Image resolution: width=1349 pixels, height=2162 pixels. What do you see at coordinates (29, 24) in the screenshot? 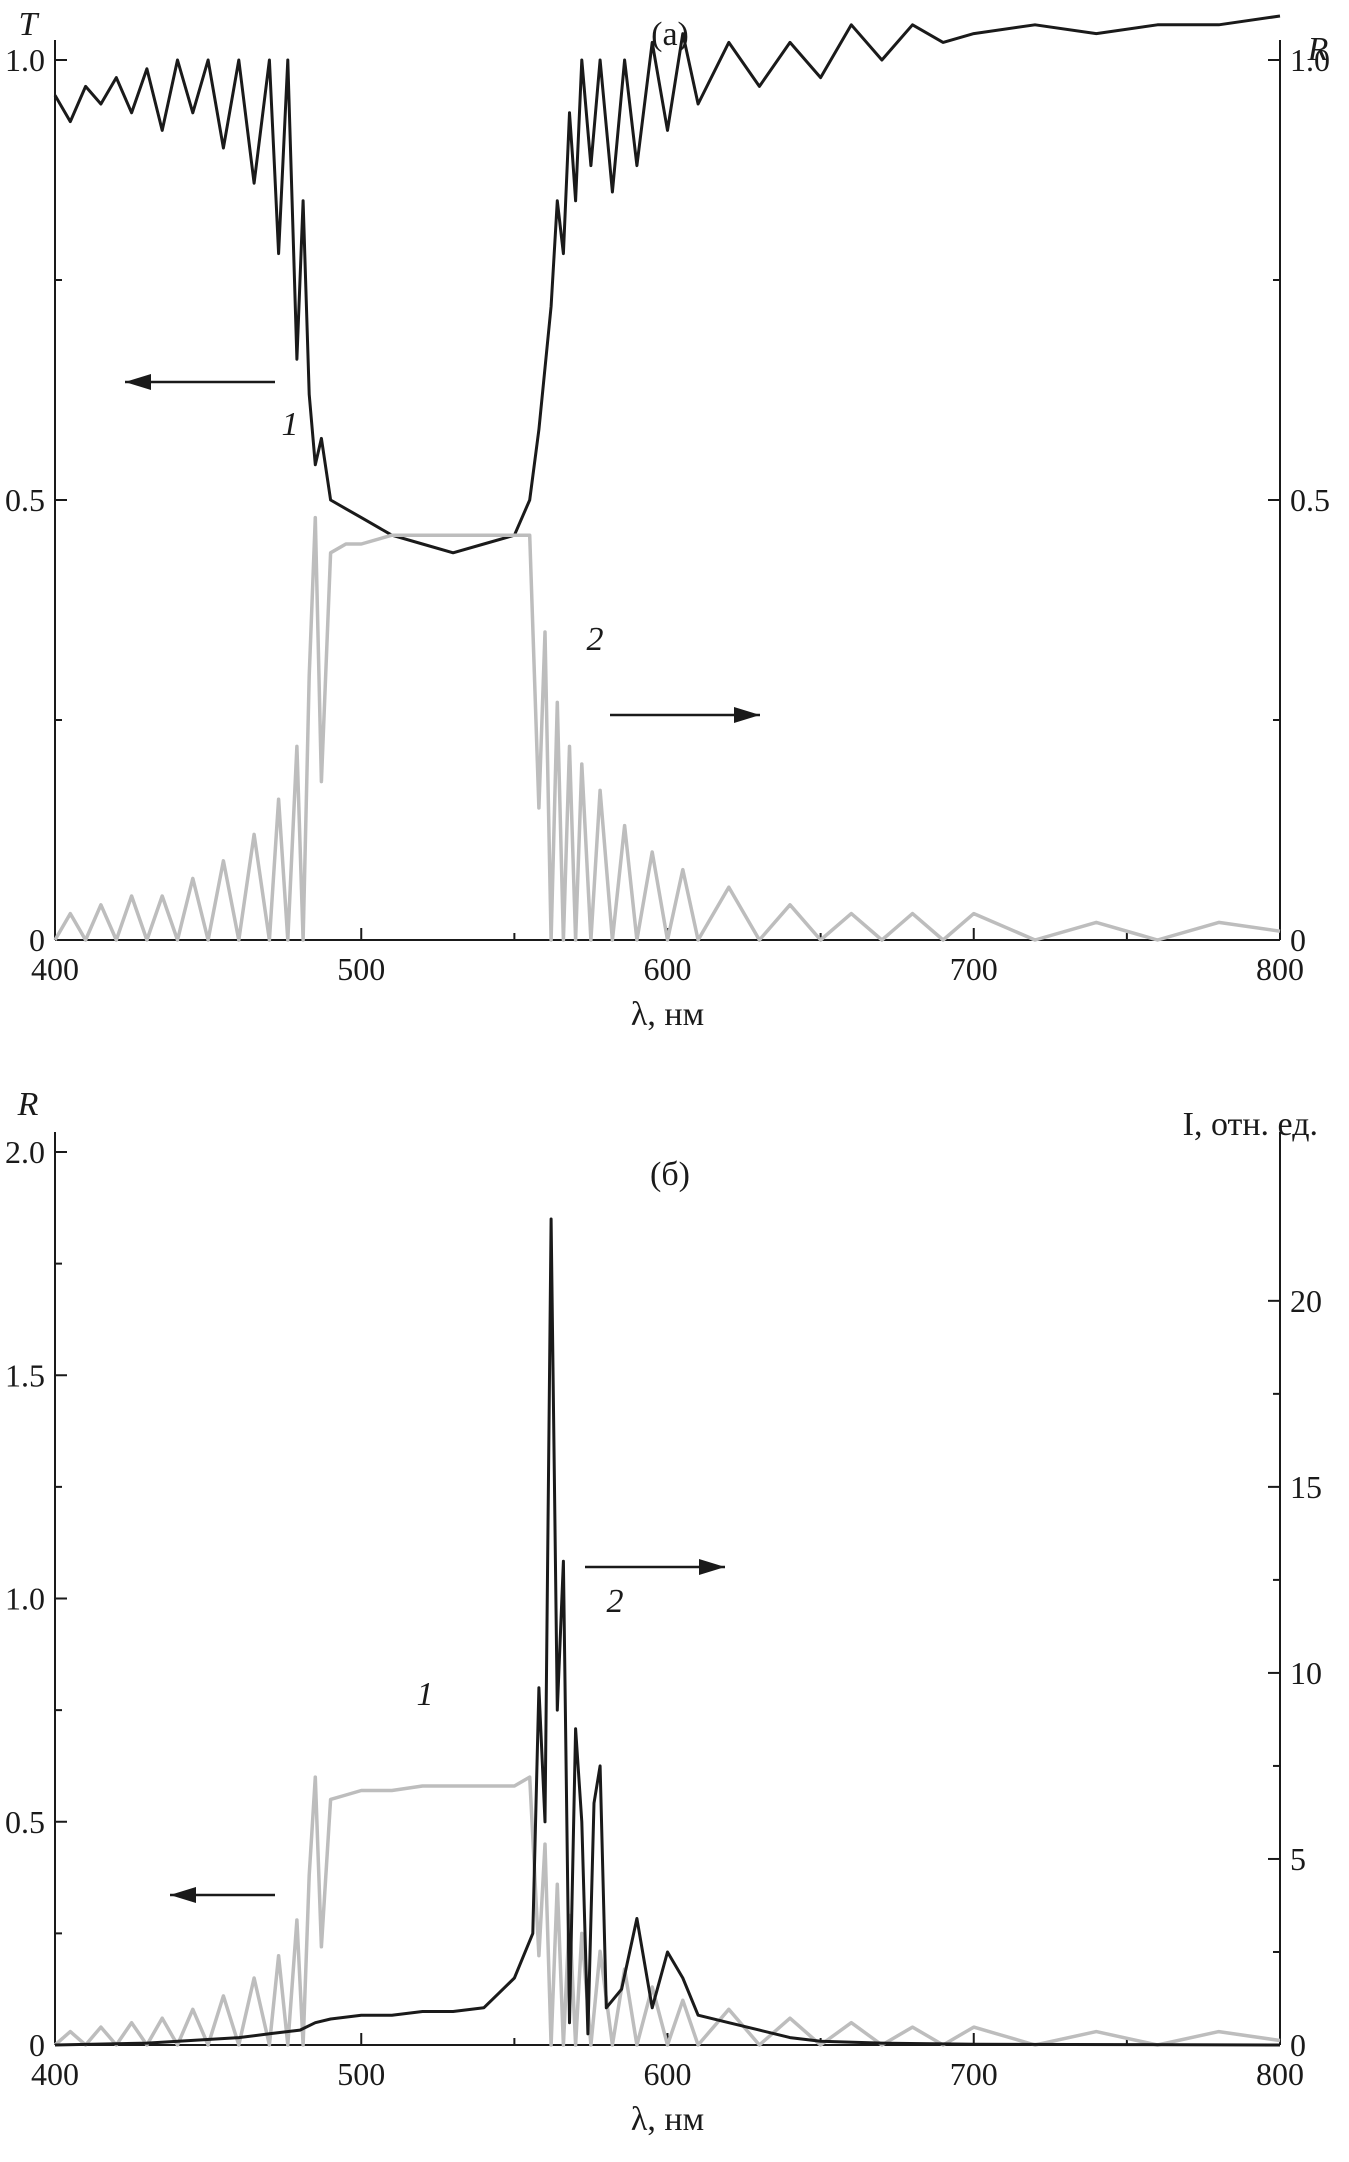
I see `y-left-axis-label: T` at bounding box center [29, 24].